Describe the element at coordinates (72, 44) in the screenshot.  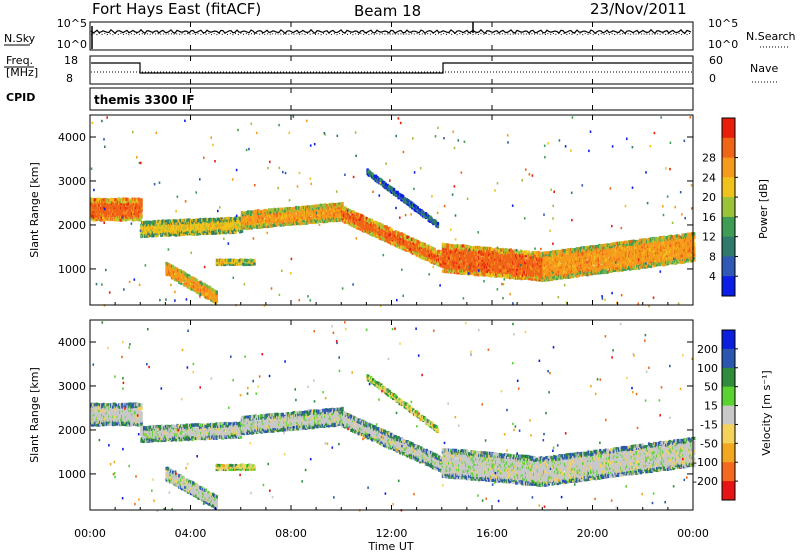
I see `noise-left-tick-bottom: 10^0` at that location.